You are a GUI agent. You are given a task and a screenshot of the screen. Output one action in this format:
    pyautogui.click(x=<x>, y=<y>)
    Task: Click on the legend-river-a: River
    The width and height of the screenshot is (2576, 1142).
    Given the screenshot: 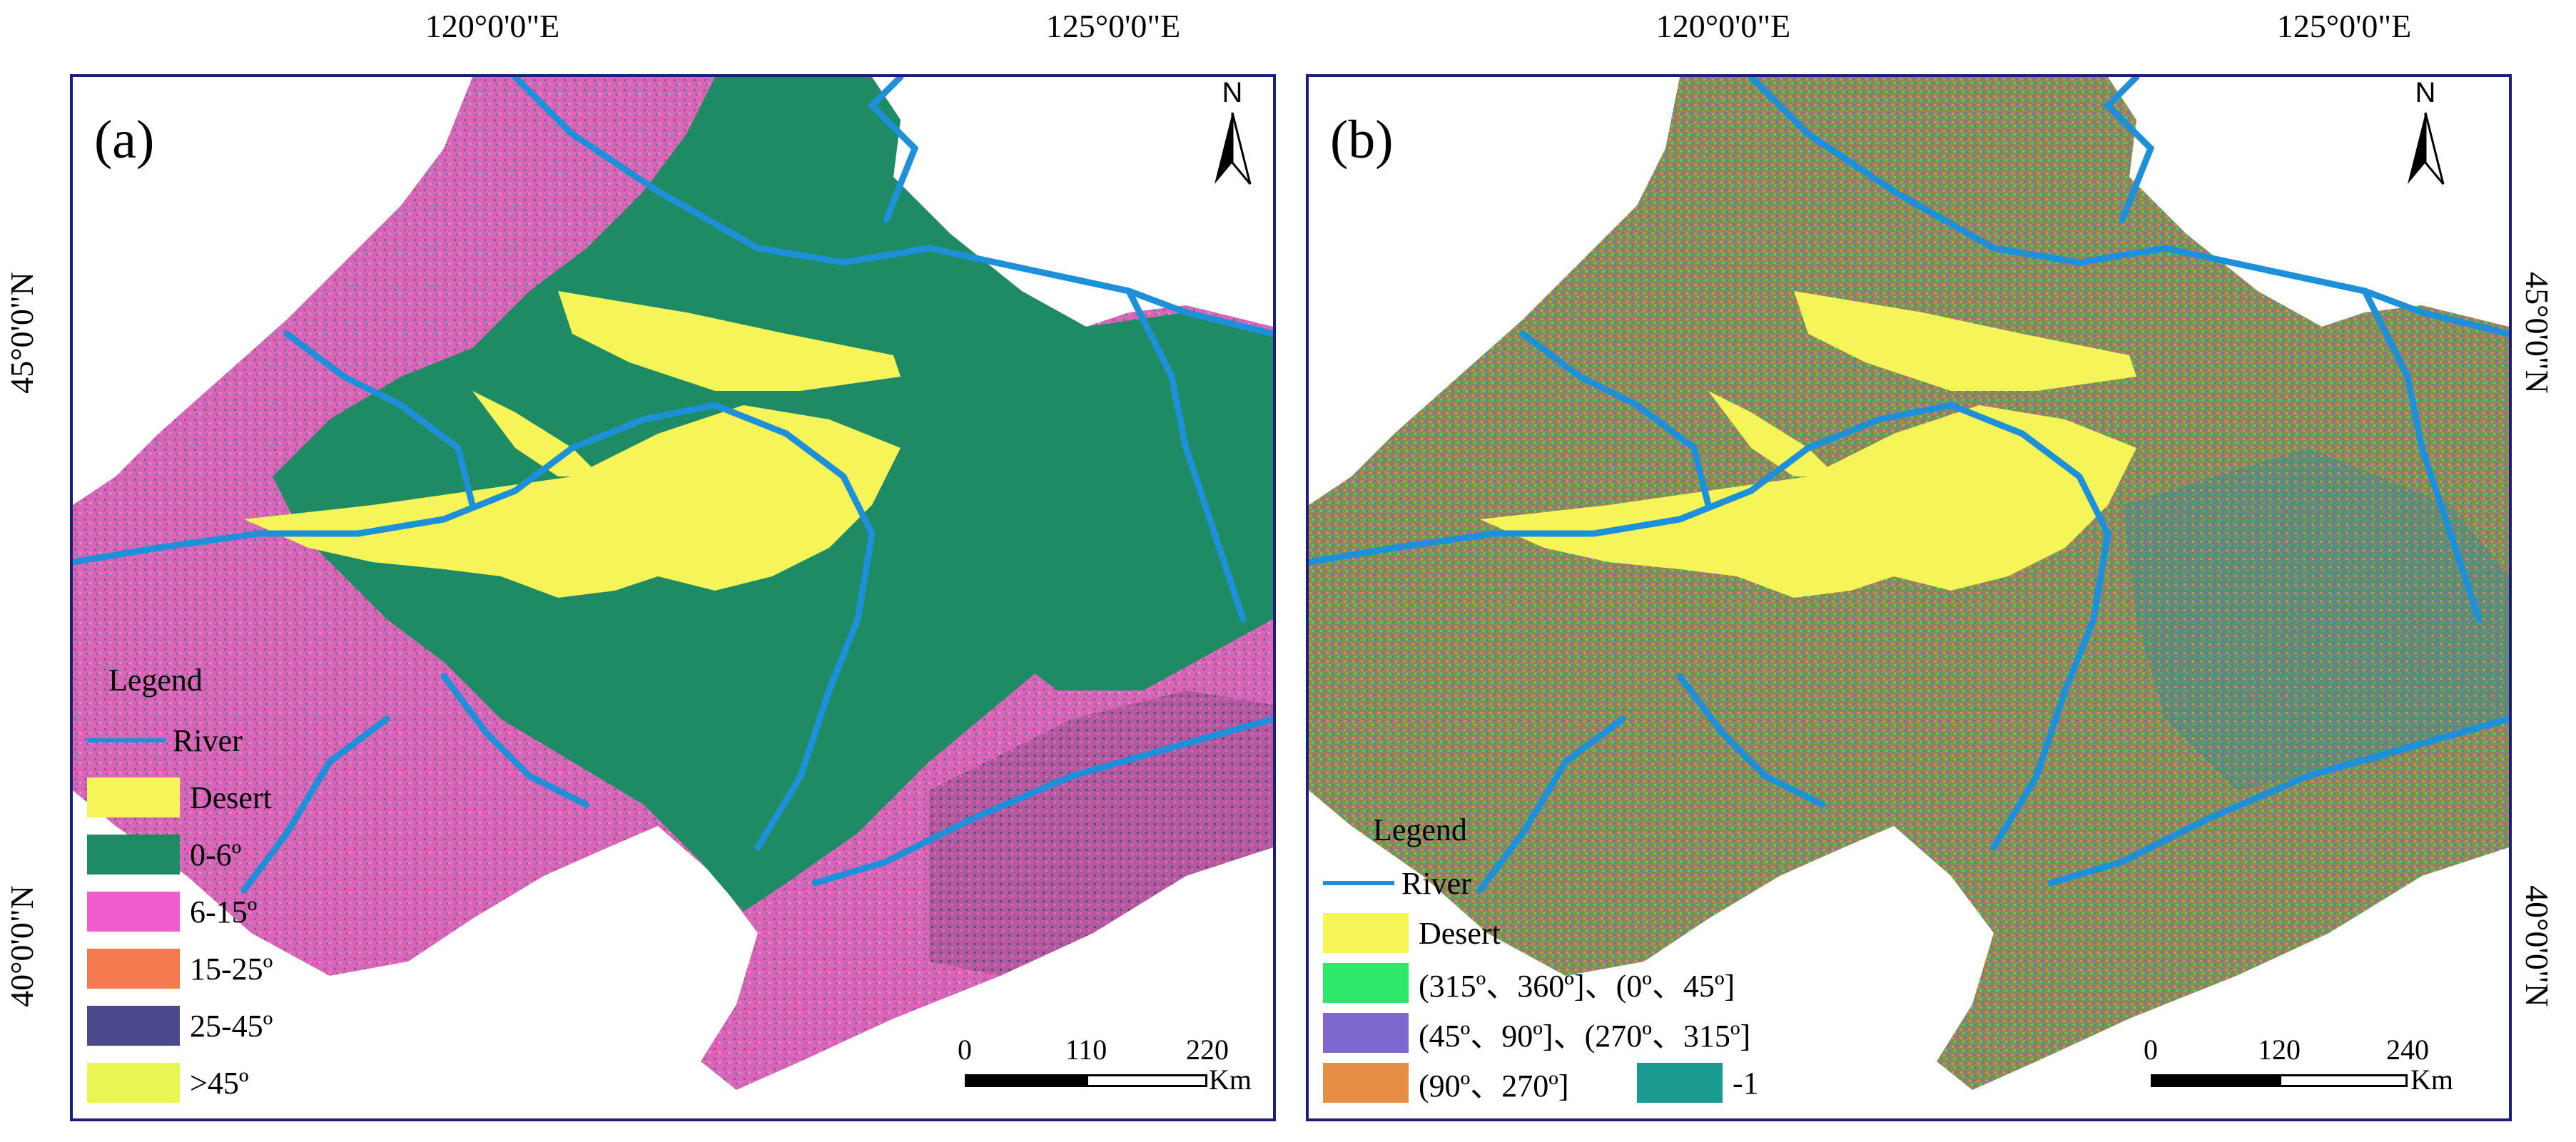 What is the action you would take?
    pyautogui.click(x=165, y=741)
    